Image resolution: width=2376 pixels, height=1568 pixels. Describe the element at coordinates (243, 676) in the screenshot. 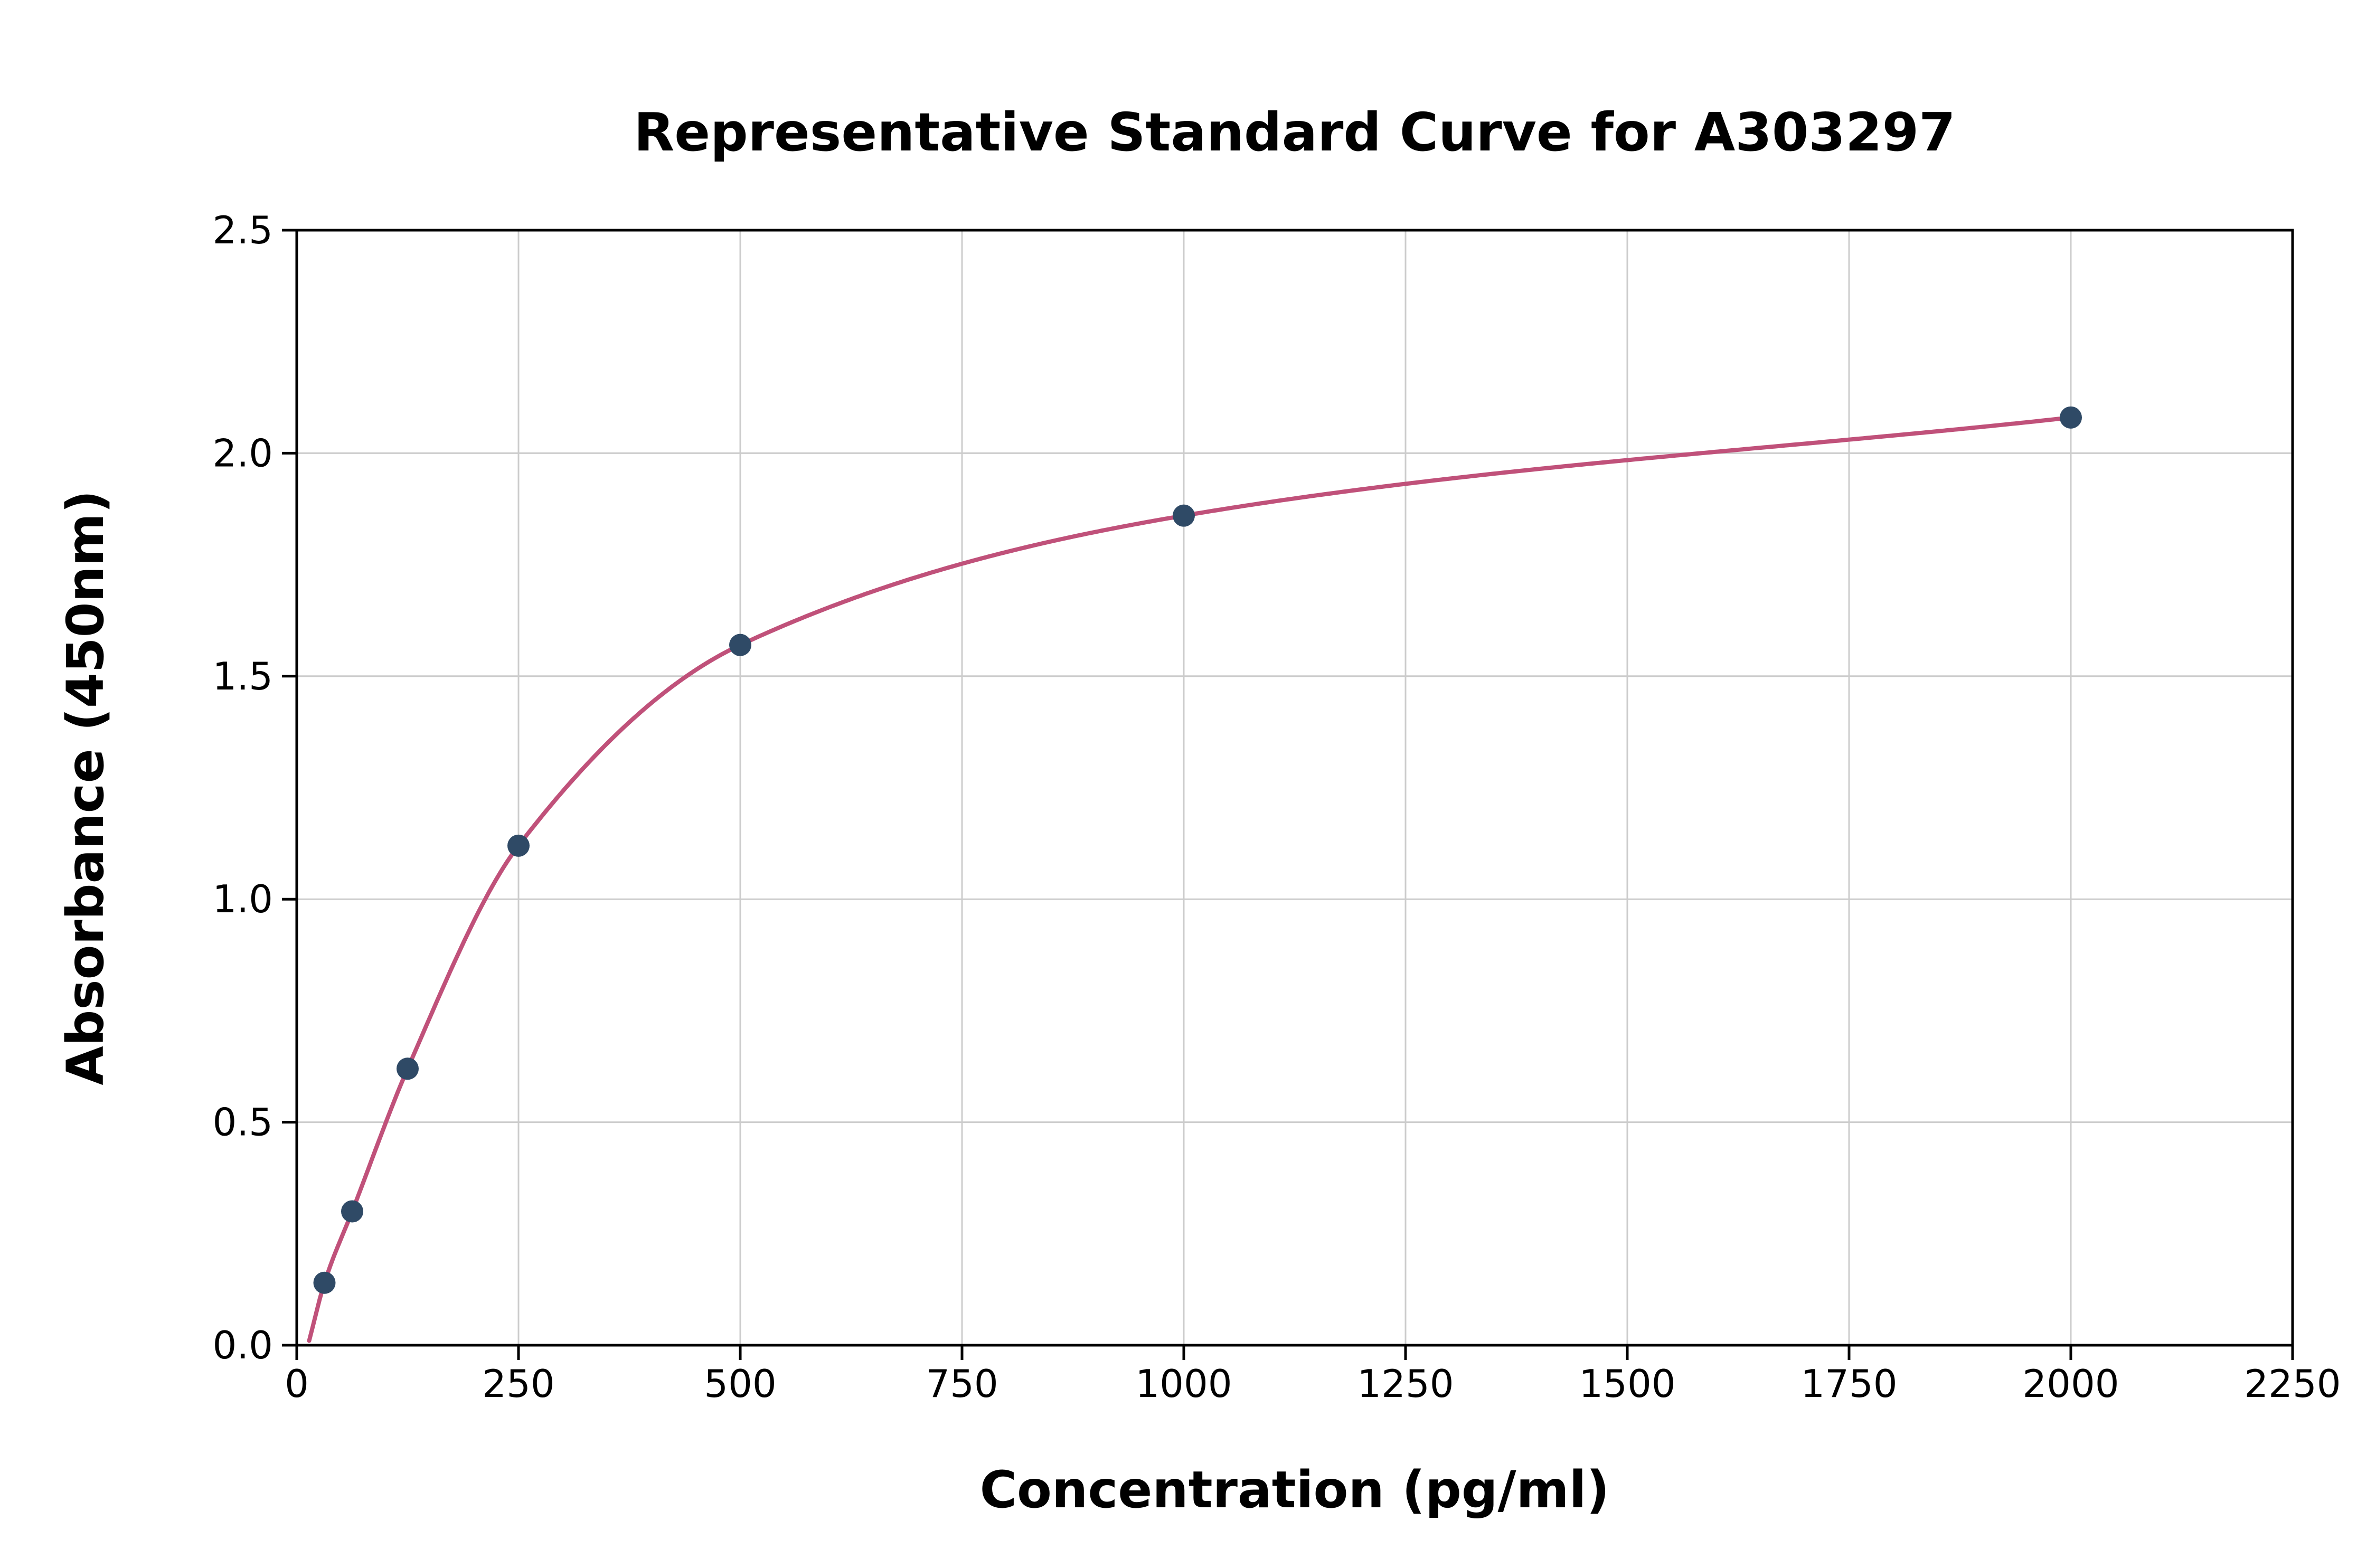

I see `y-tick-label: 1.5` at that location.